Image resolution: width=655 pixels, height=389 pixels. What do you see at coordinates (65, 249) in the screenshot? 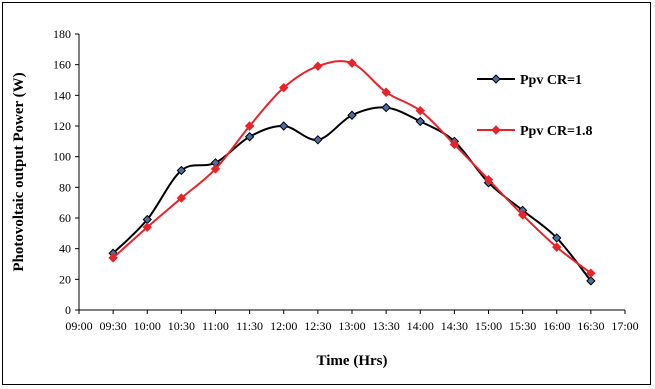
I see `y-tick-label: 40` at bounding box center [65, 249].